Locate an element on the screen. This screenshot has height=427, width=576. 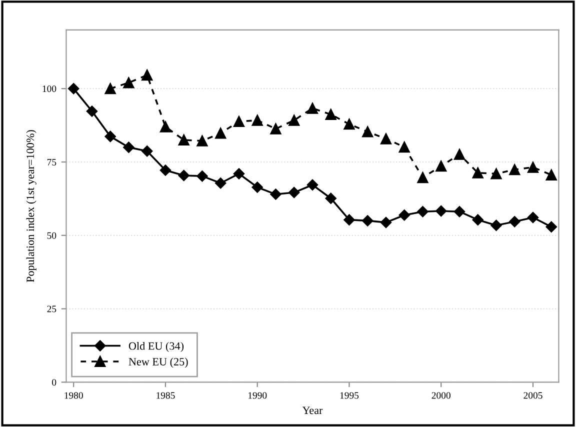
y-tick-label: 0 is located at coordinates (54, 382).